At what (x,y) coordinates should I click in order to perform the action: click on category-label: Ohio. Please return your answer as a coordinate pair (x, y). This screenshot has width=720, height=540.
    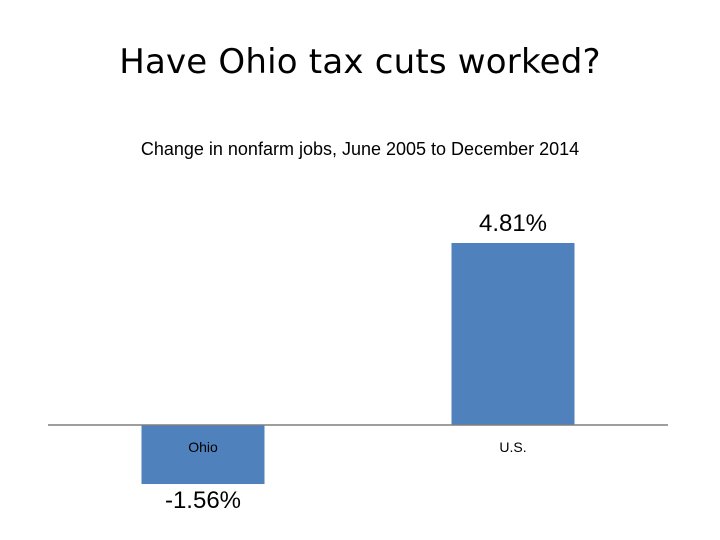
    Looking at the image, I should click on (203, 447).